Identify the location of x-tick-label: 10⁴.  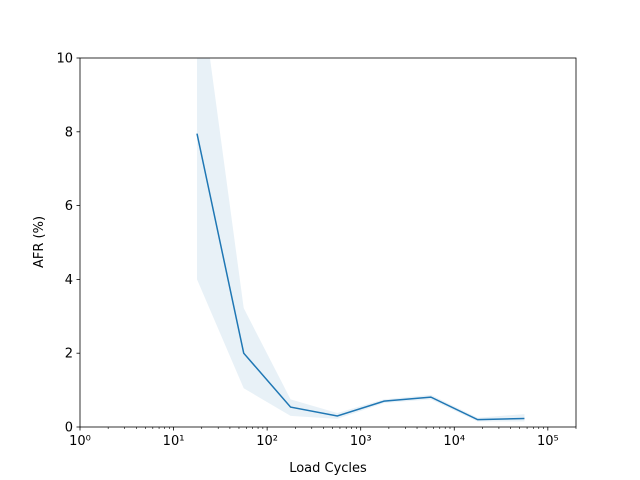
(454, 441).